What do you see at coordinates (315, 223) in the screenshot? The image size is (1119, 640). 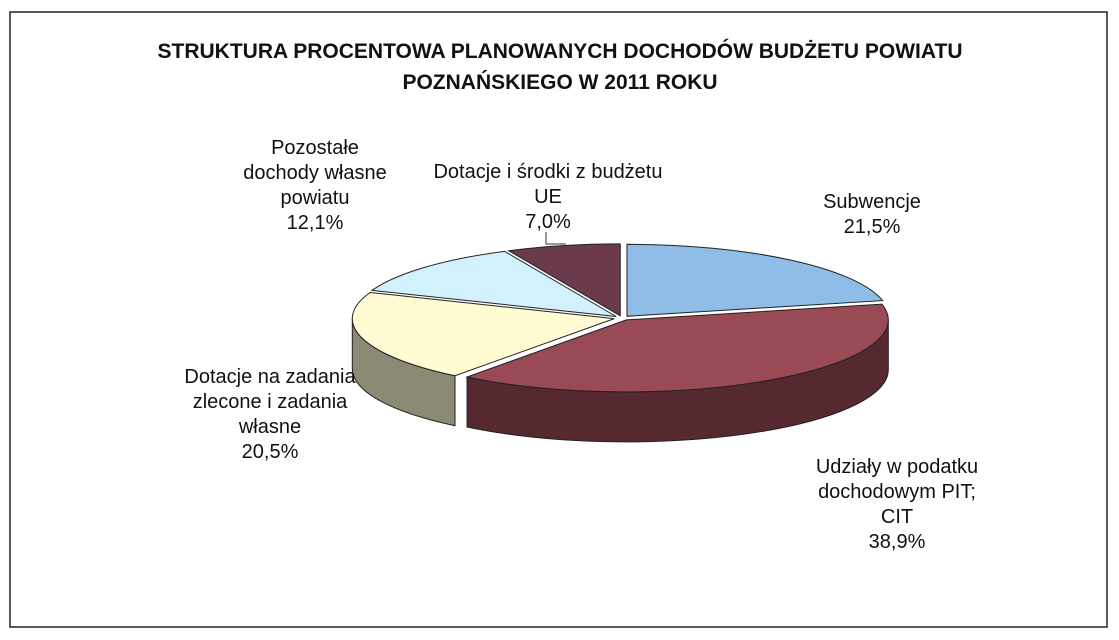 I see `value-label: 12,1%` at bounding box center [315, 223].